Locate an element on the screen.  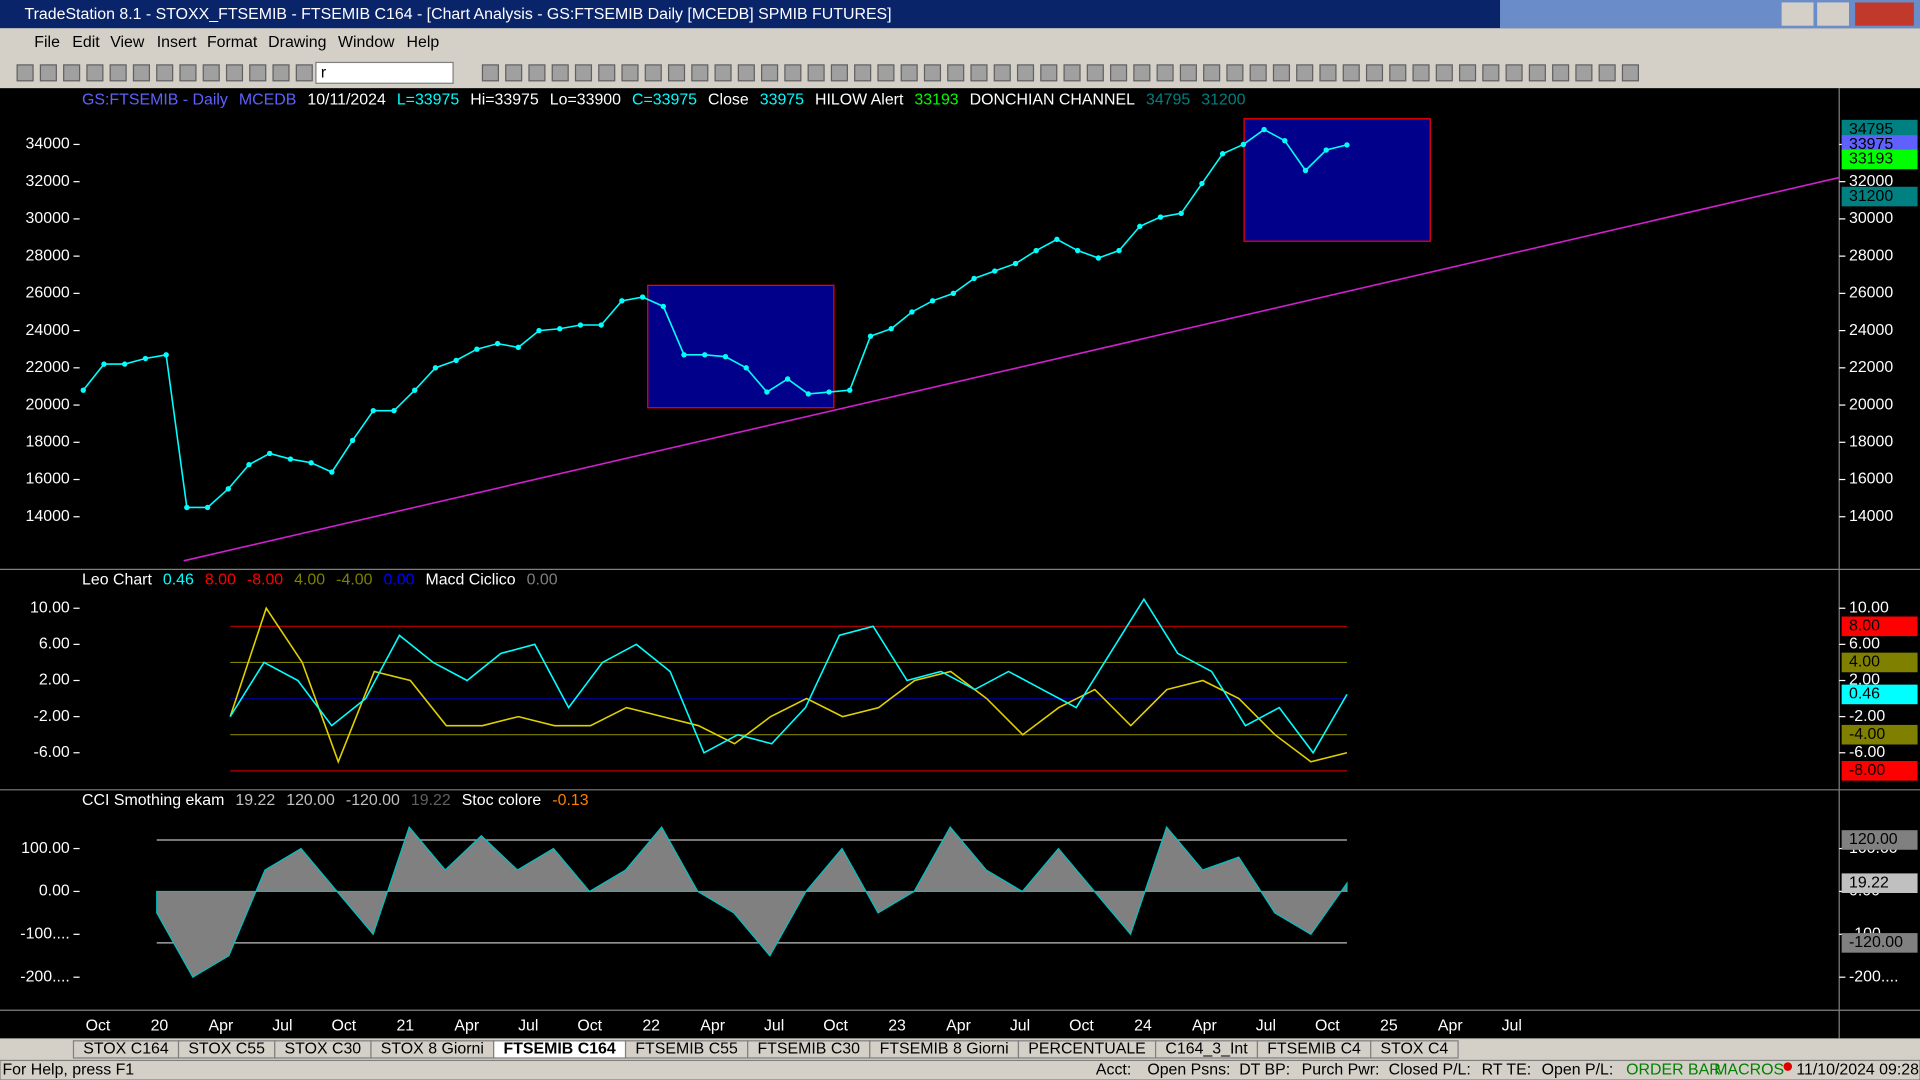
tab: FTSEMIB C4 is located at coordinates (1314, 1049).